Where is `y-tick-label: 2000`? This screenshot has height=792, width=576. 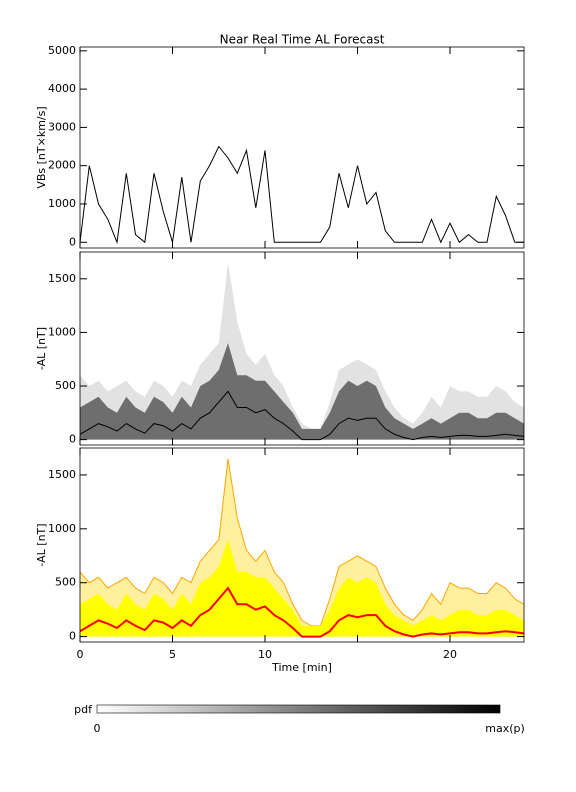 y-tick-label: 2000 is located at coordinates (62, 165).